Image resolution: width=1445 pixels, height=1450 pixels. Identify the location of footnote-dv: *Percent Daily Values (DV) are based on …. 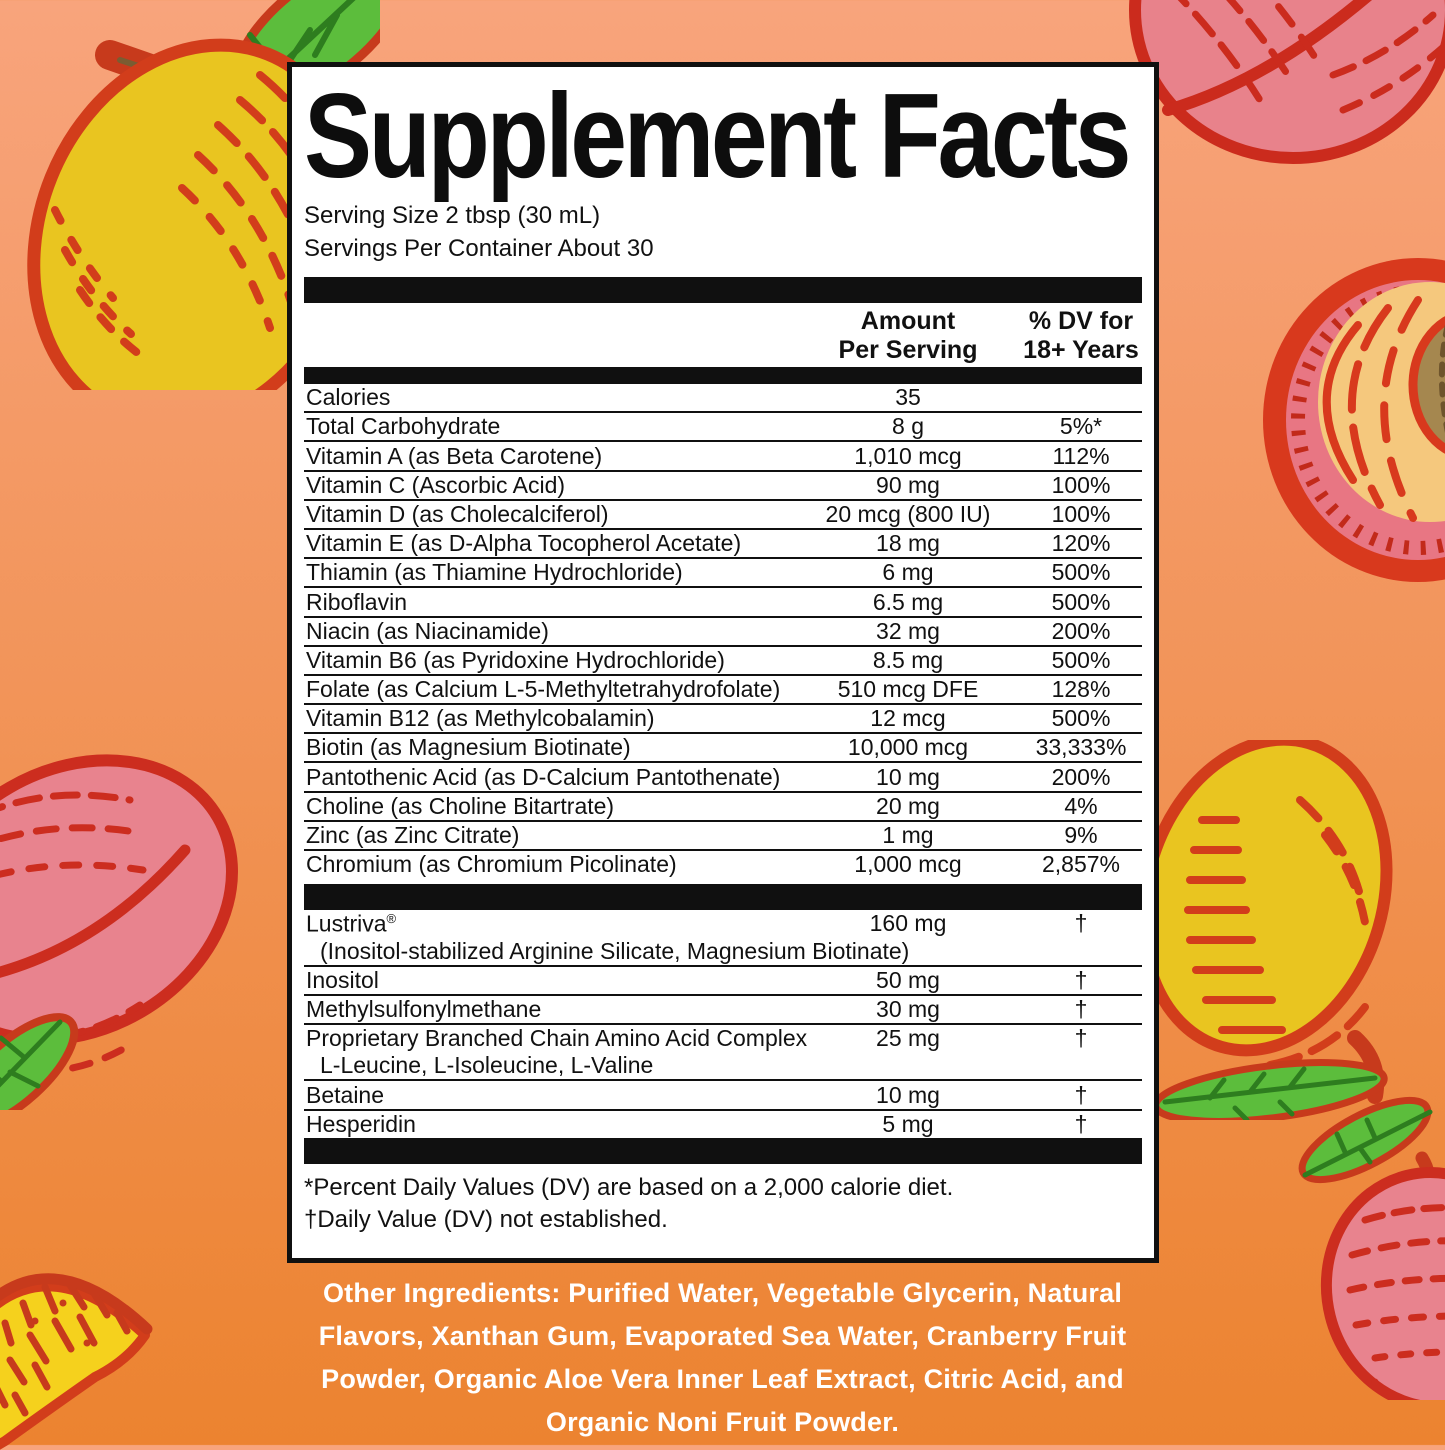
(629, 1187).